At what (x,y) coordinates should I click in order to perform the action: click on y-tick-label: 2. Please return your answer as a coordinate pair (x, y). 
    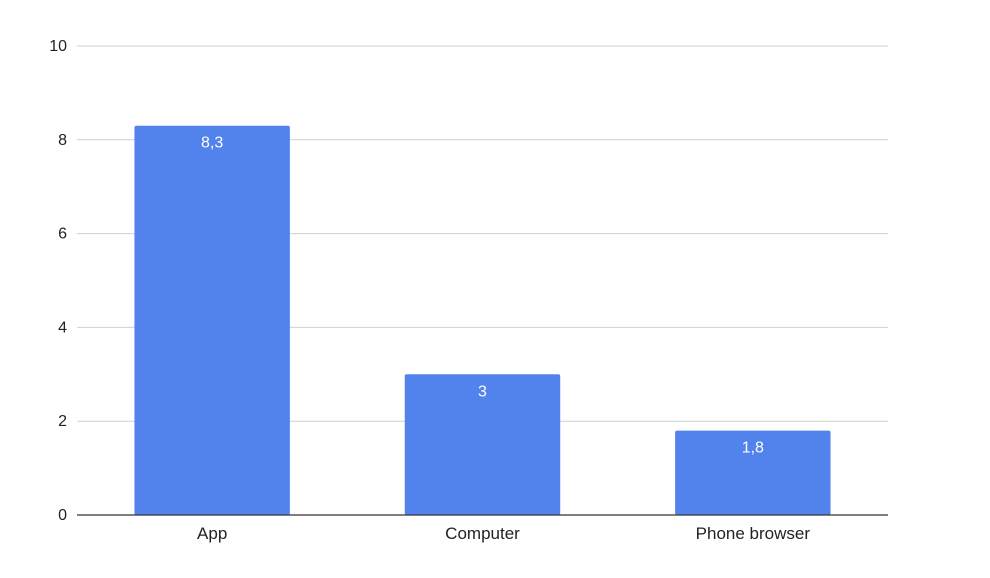
    Looking at the image, I should click on (62, 421).